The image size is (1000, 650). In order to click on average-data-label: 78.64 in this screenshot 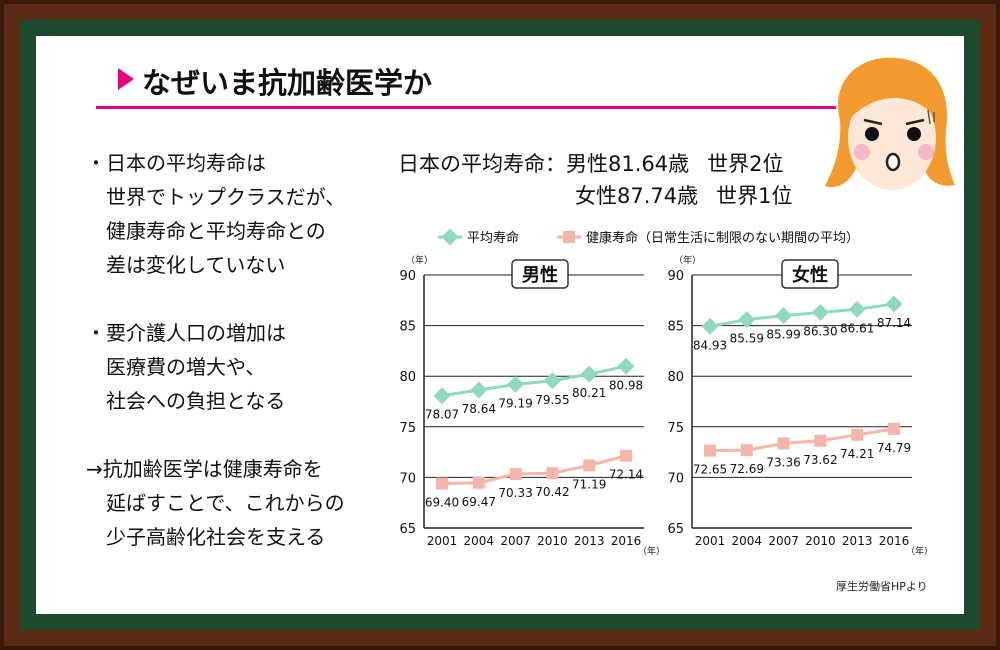, I will do `click(479, 409)`.